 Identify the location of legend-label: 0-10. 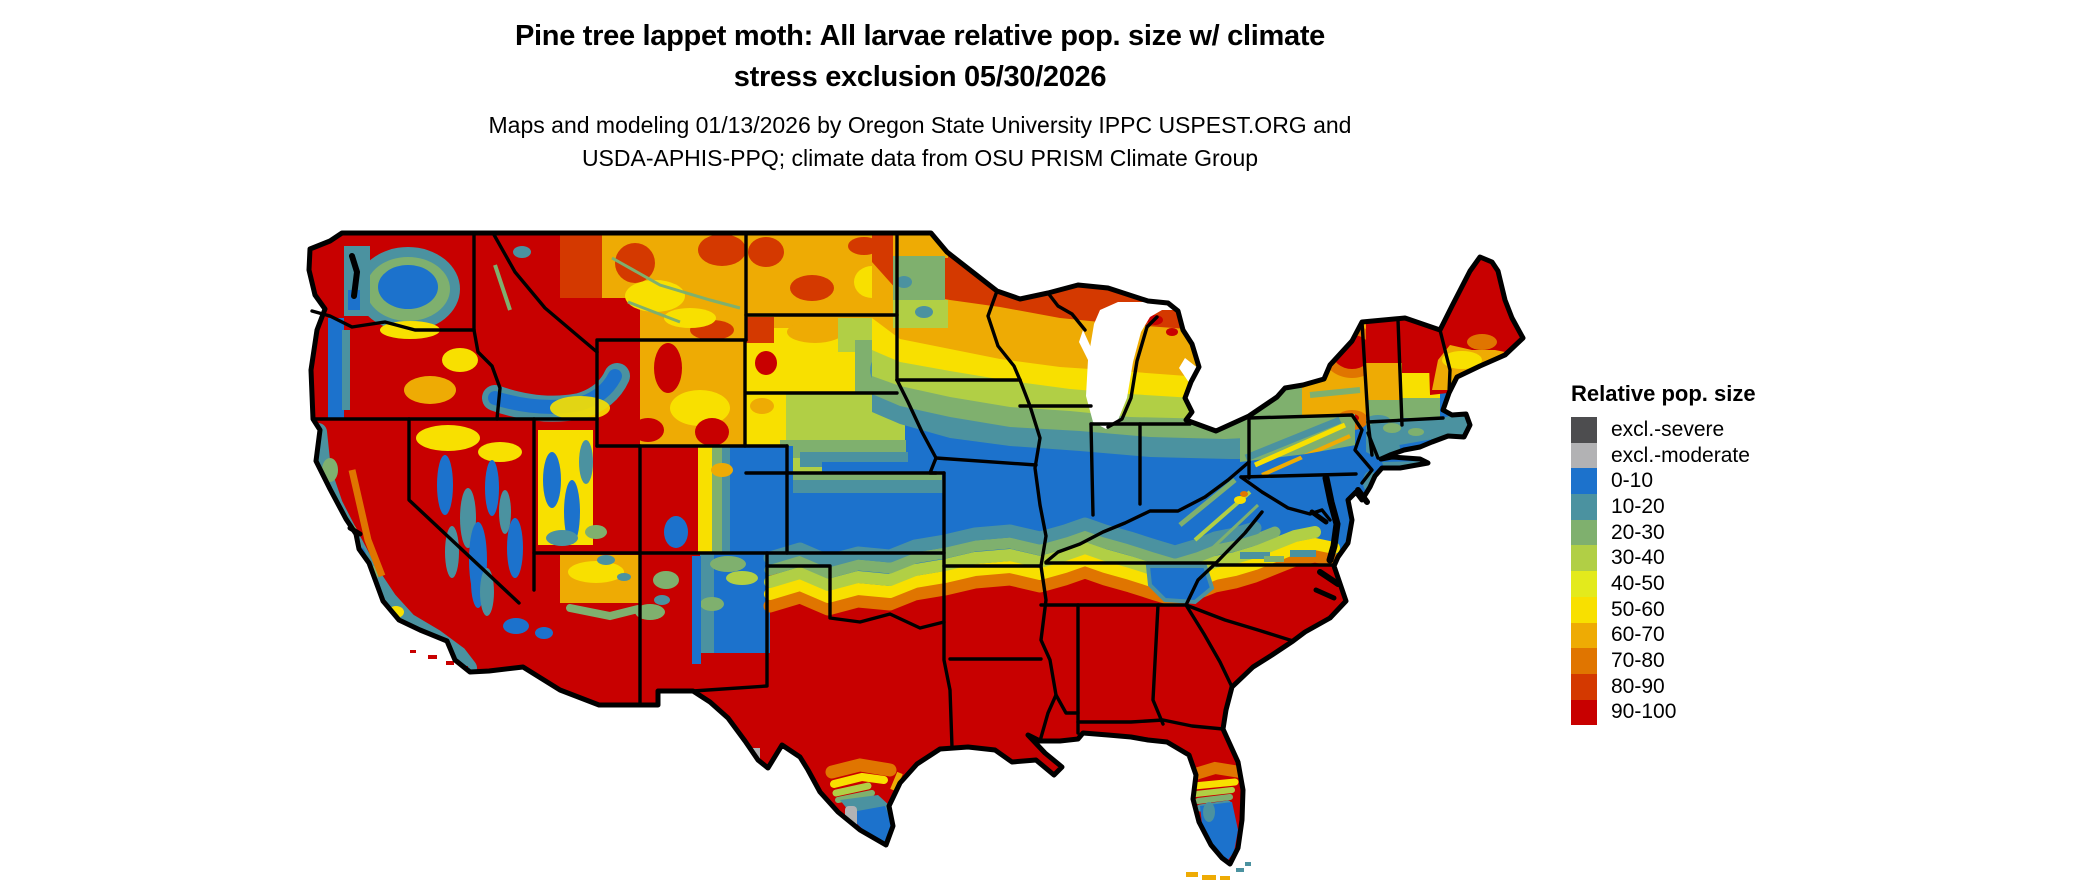
(1632, 481).